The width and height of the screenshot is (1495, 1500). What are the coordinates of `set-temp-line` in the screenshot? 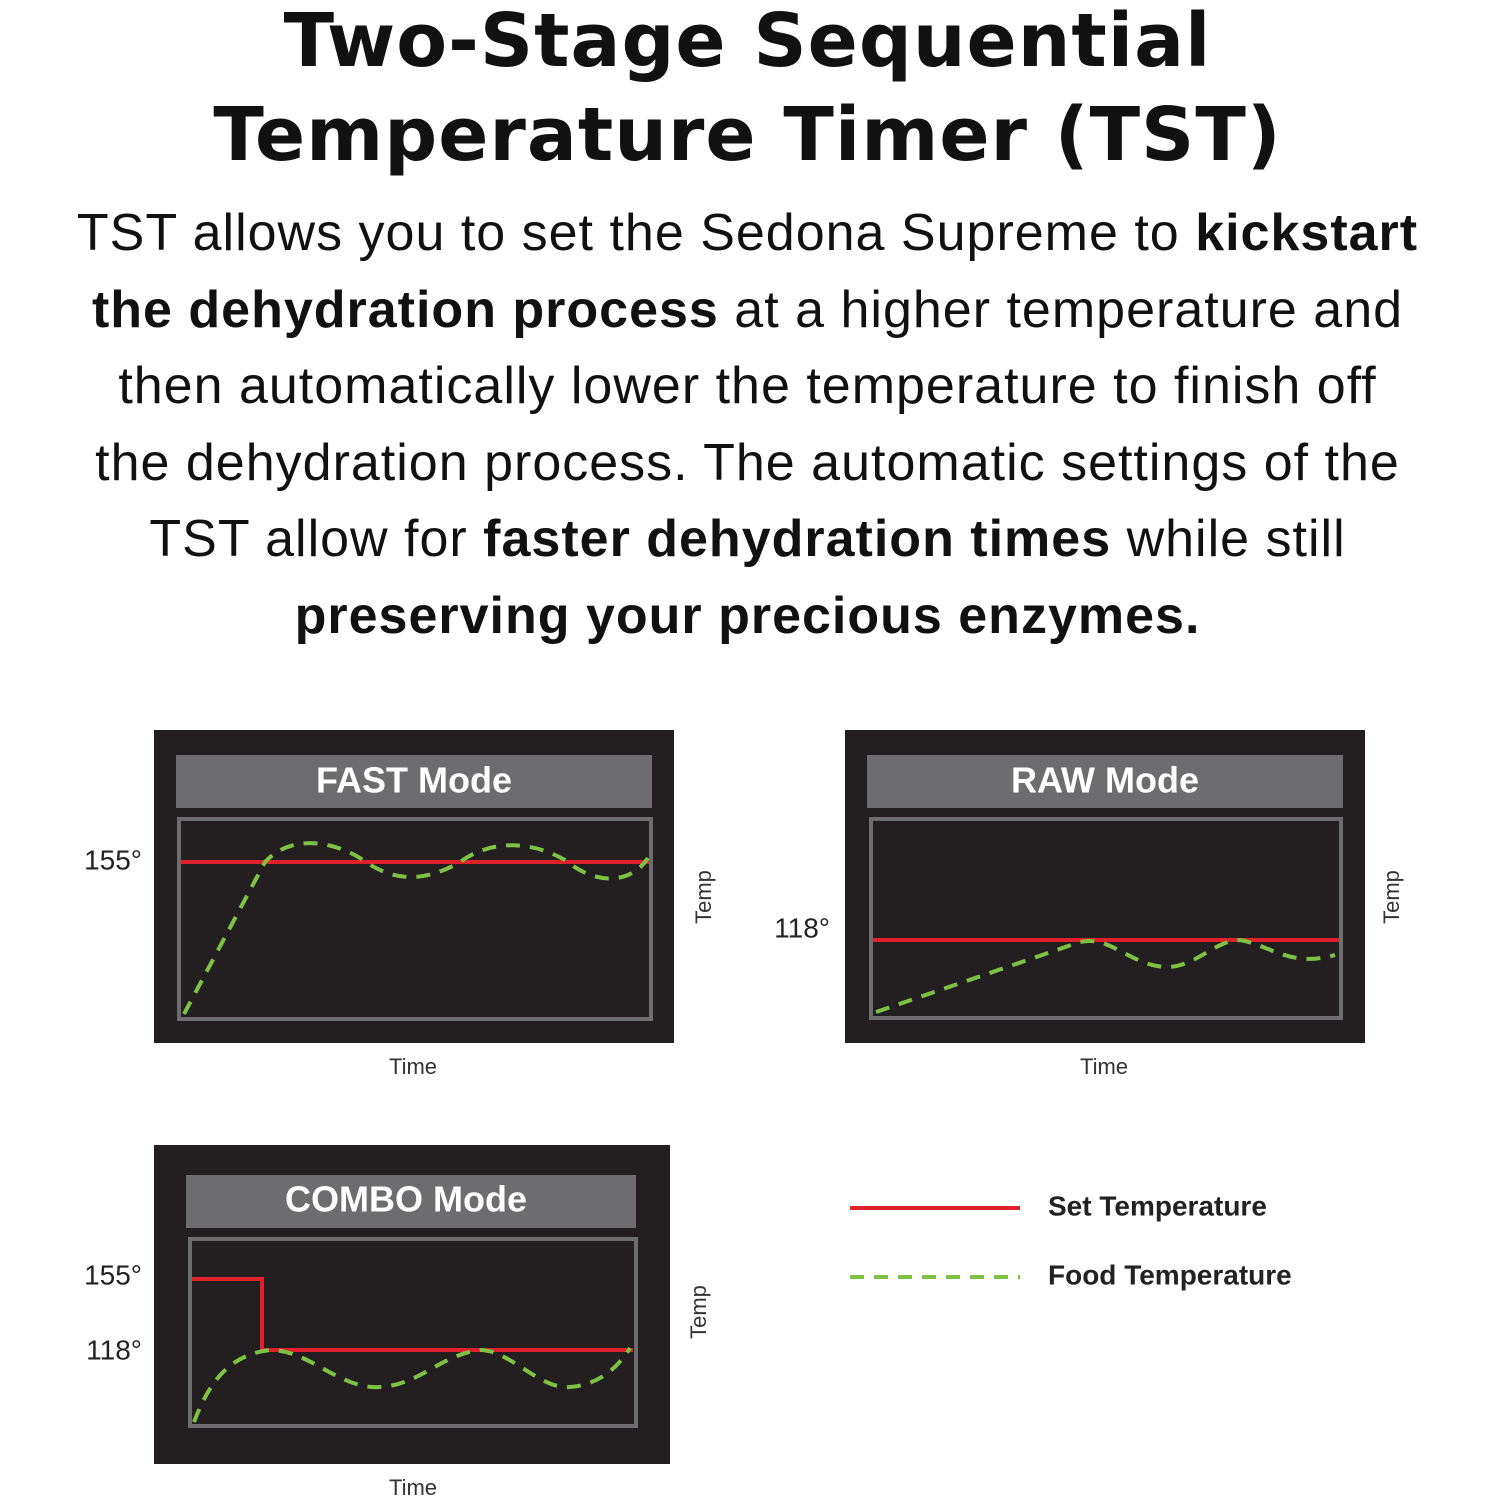 It's located at (412, 1314).